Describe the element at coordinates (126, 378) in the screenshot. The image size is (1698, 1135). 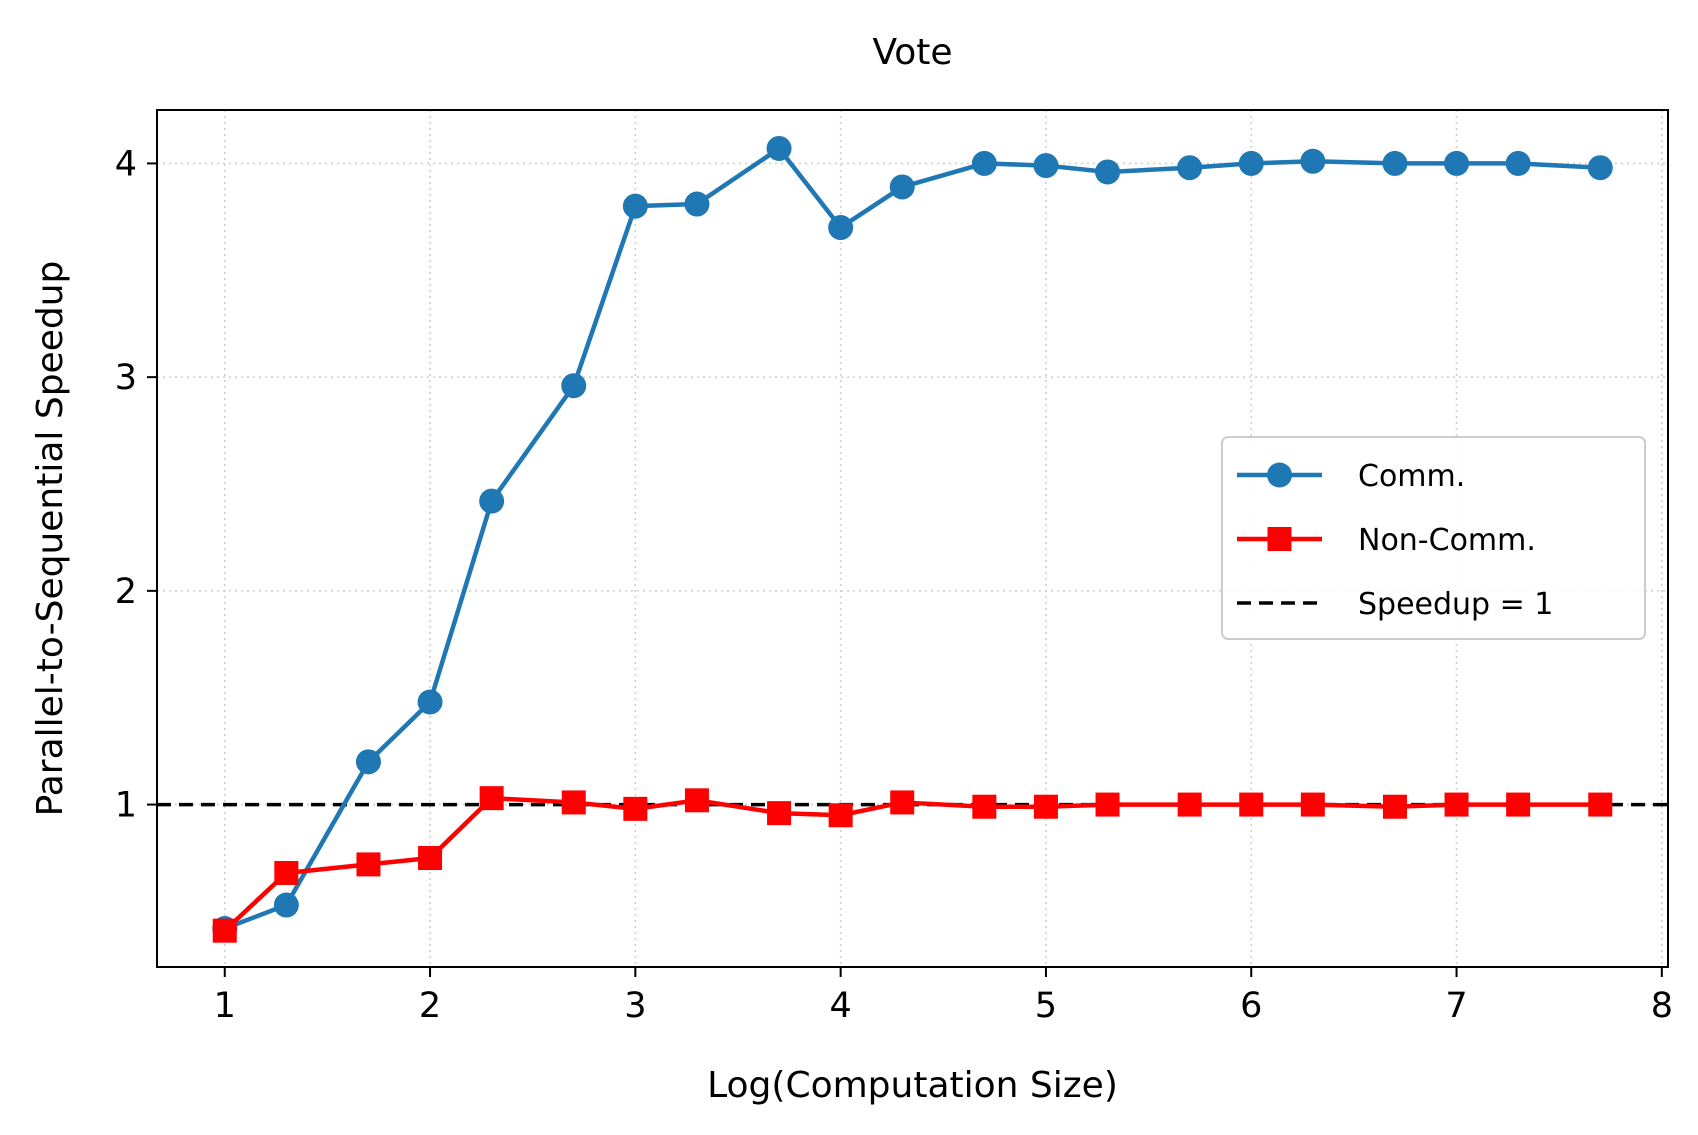
I see `y-tick-label: 3` at that location.